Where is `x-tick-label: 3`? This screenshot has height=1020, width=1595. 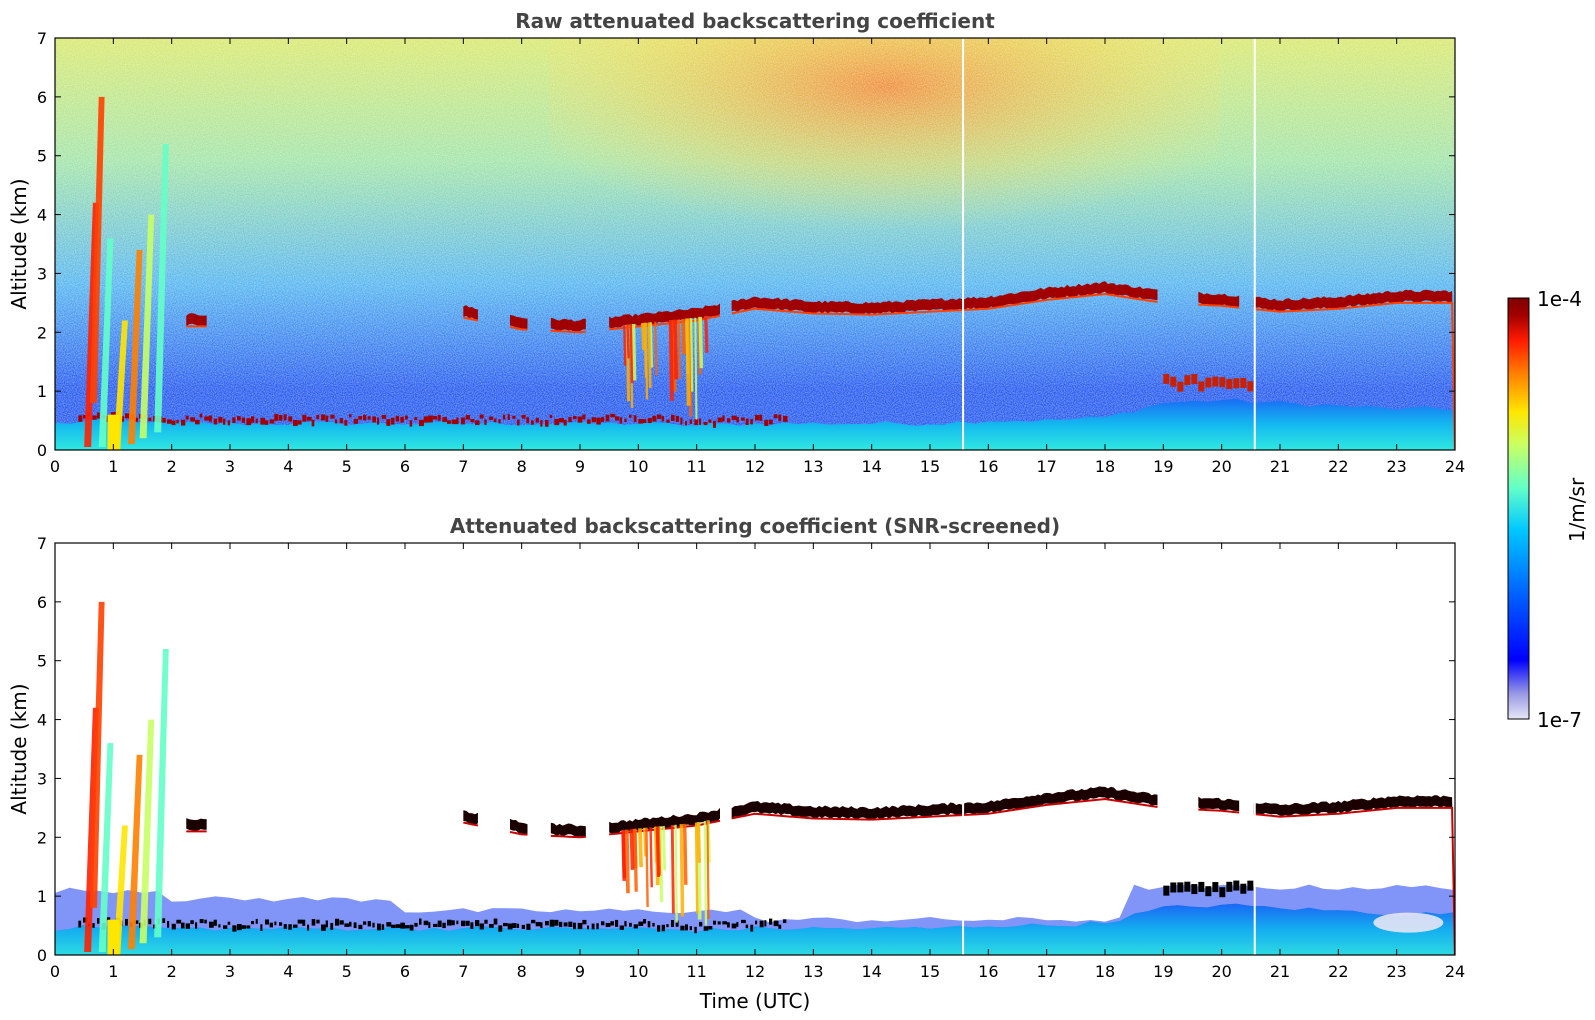
x-tick-label: 3 is located at coordinates (230, 971).